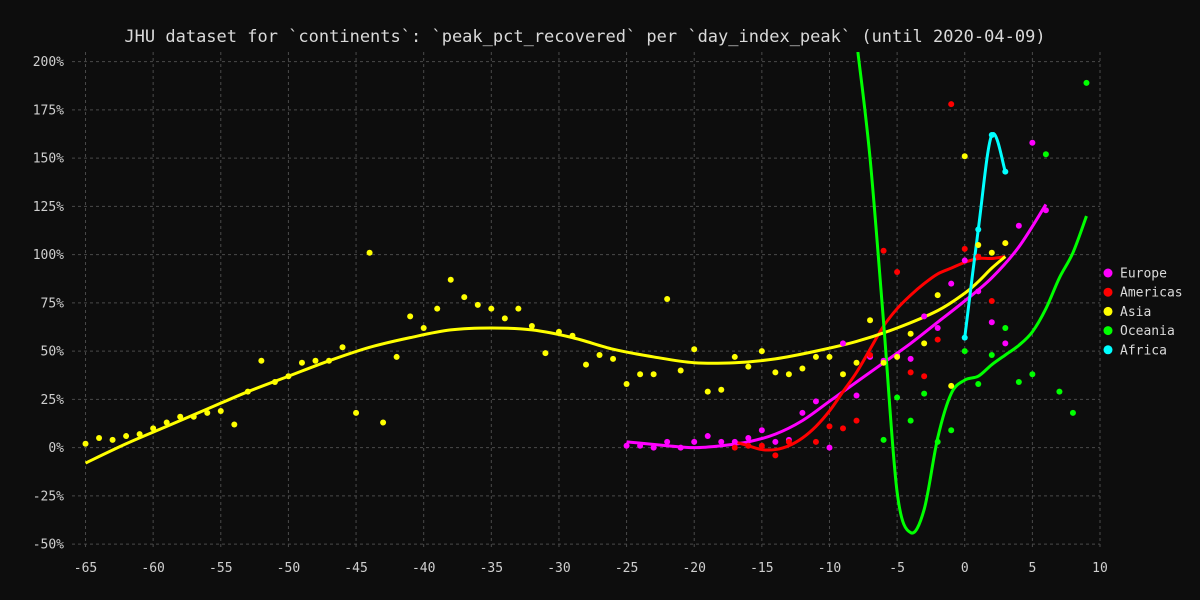  Describe the element at coordinates (897, 568) in the screenshot. I see `x-tick-label: -5` at that location.